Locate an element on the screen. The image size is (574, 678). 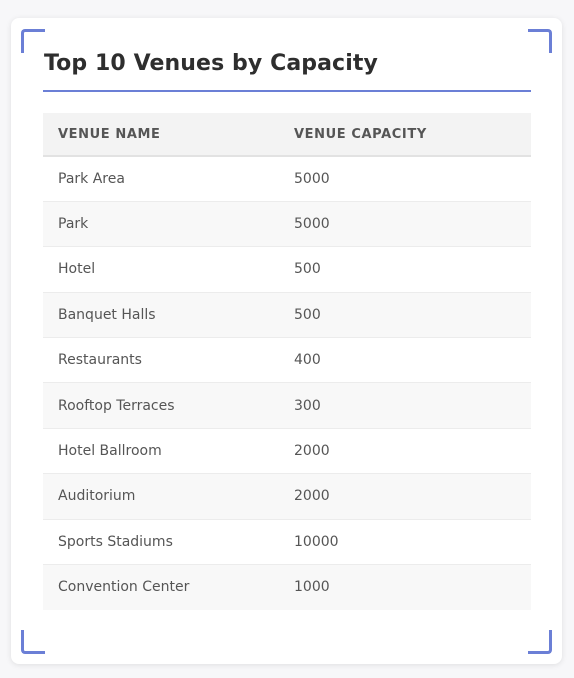
venue-name-cell: Rooftop Terraces is located at coordinates (116, 405).